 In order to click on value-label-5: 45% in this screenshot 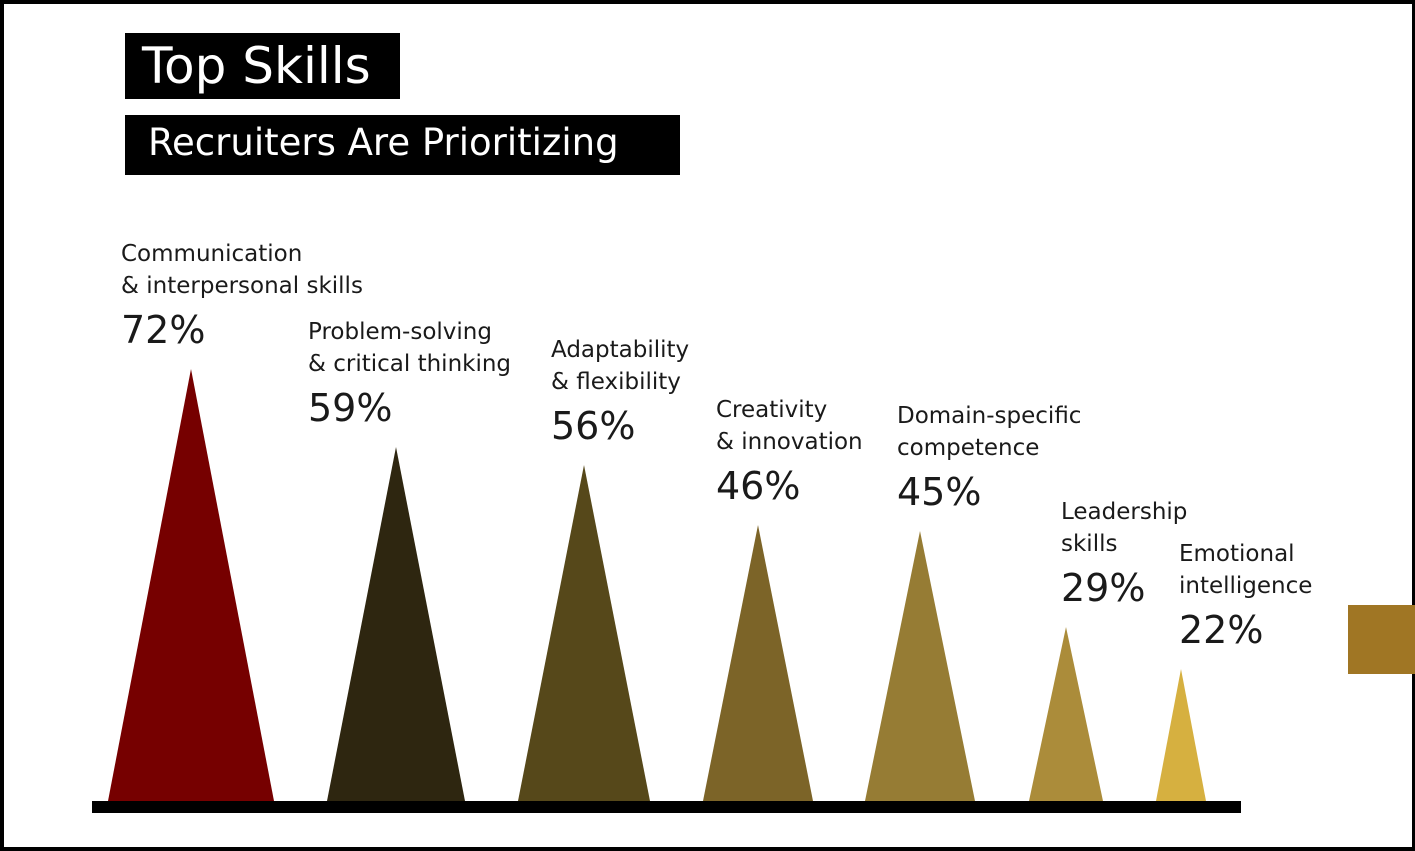, I will do `click(939, 492)`.